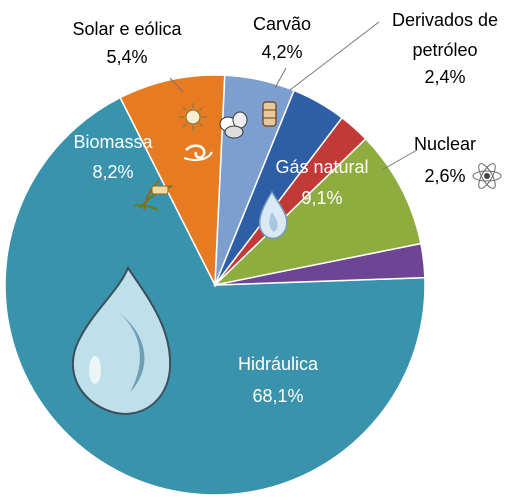  I want to click on label-nuclear-leader-line, so click(399, 160).